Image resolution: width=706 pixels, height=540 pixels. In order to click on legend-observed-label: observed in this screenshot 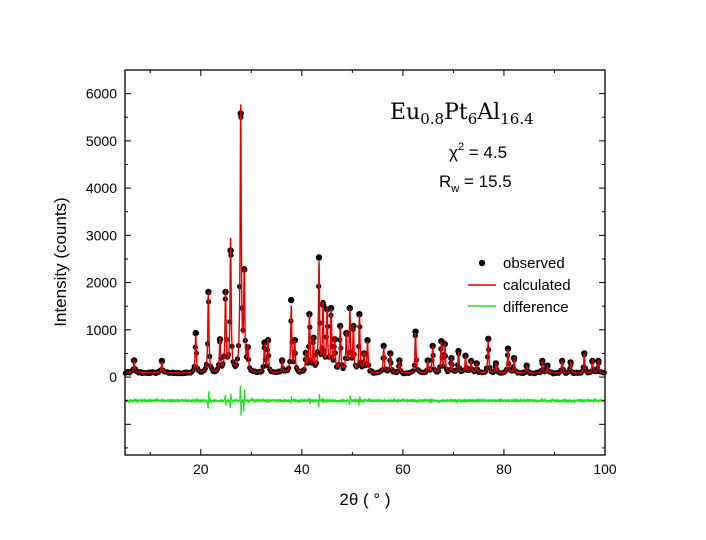, I will do `click(534, 263)`.